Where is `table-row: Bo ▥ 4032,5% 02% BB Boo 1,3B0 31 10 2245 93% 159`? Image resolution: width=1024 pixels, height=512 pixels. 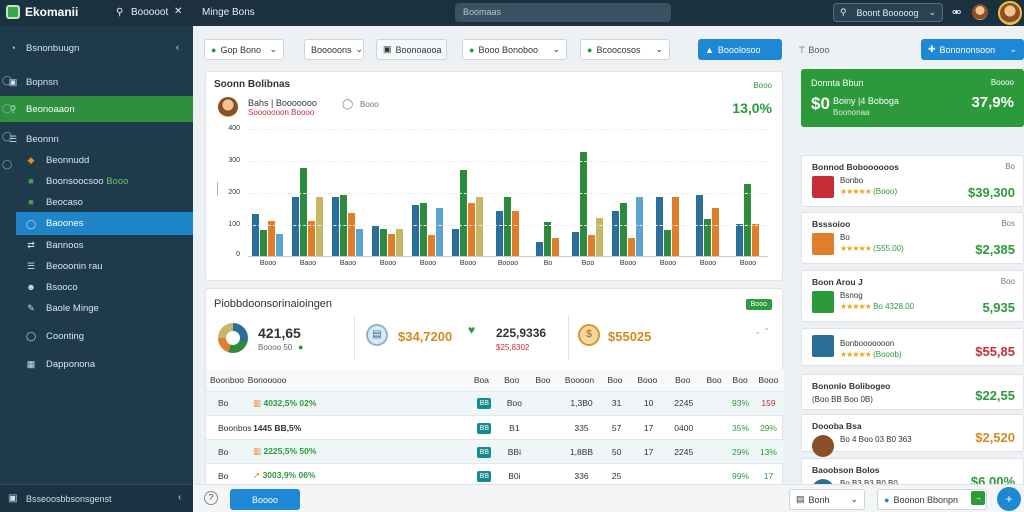
table-row: Bo ▥ 4032,5% 02% BB Boo 1,3B0 31 10 2245 93% 159 is located at coordinates (495, 403).